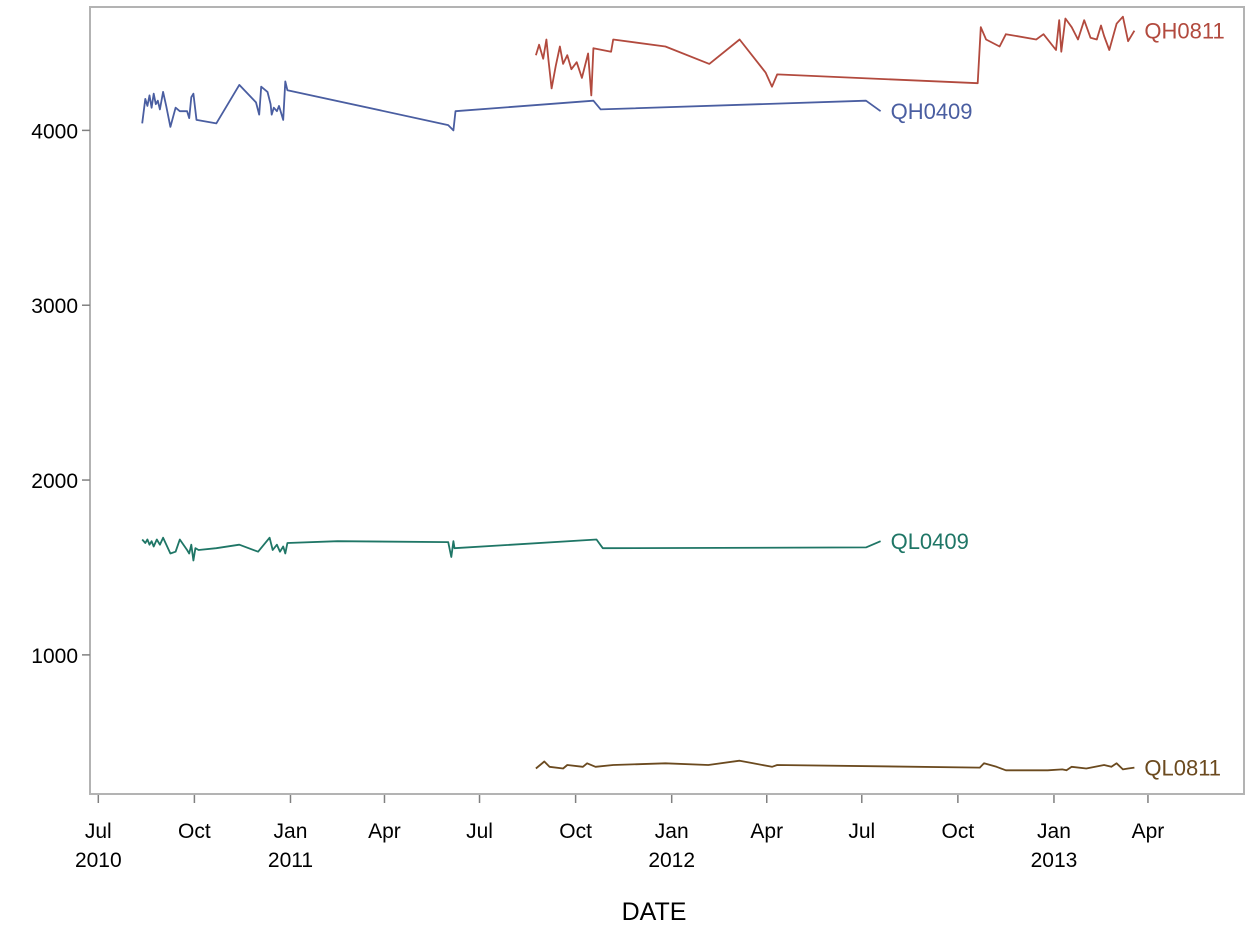 The image size is (1250, 926). Describe the element at coordinates (54, 306) in the screenshot. I see `y-tick-label: 3000` at that location.